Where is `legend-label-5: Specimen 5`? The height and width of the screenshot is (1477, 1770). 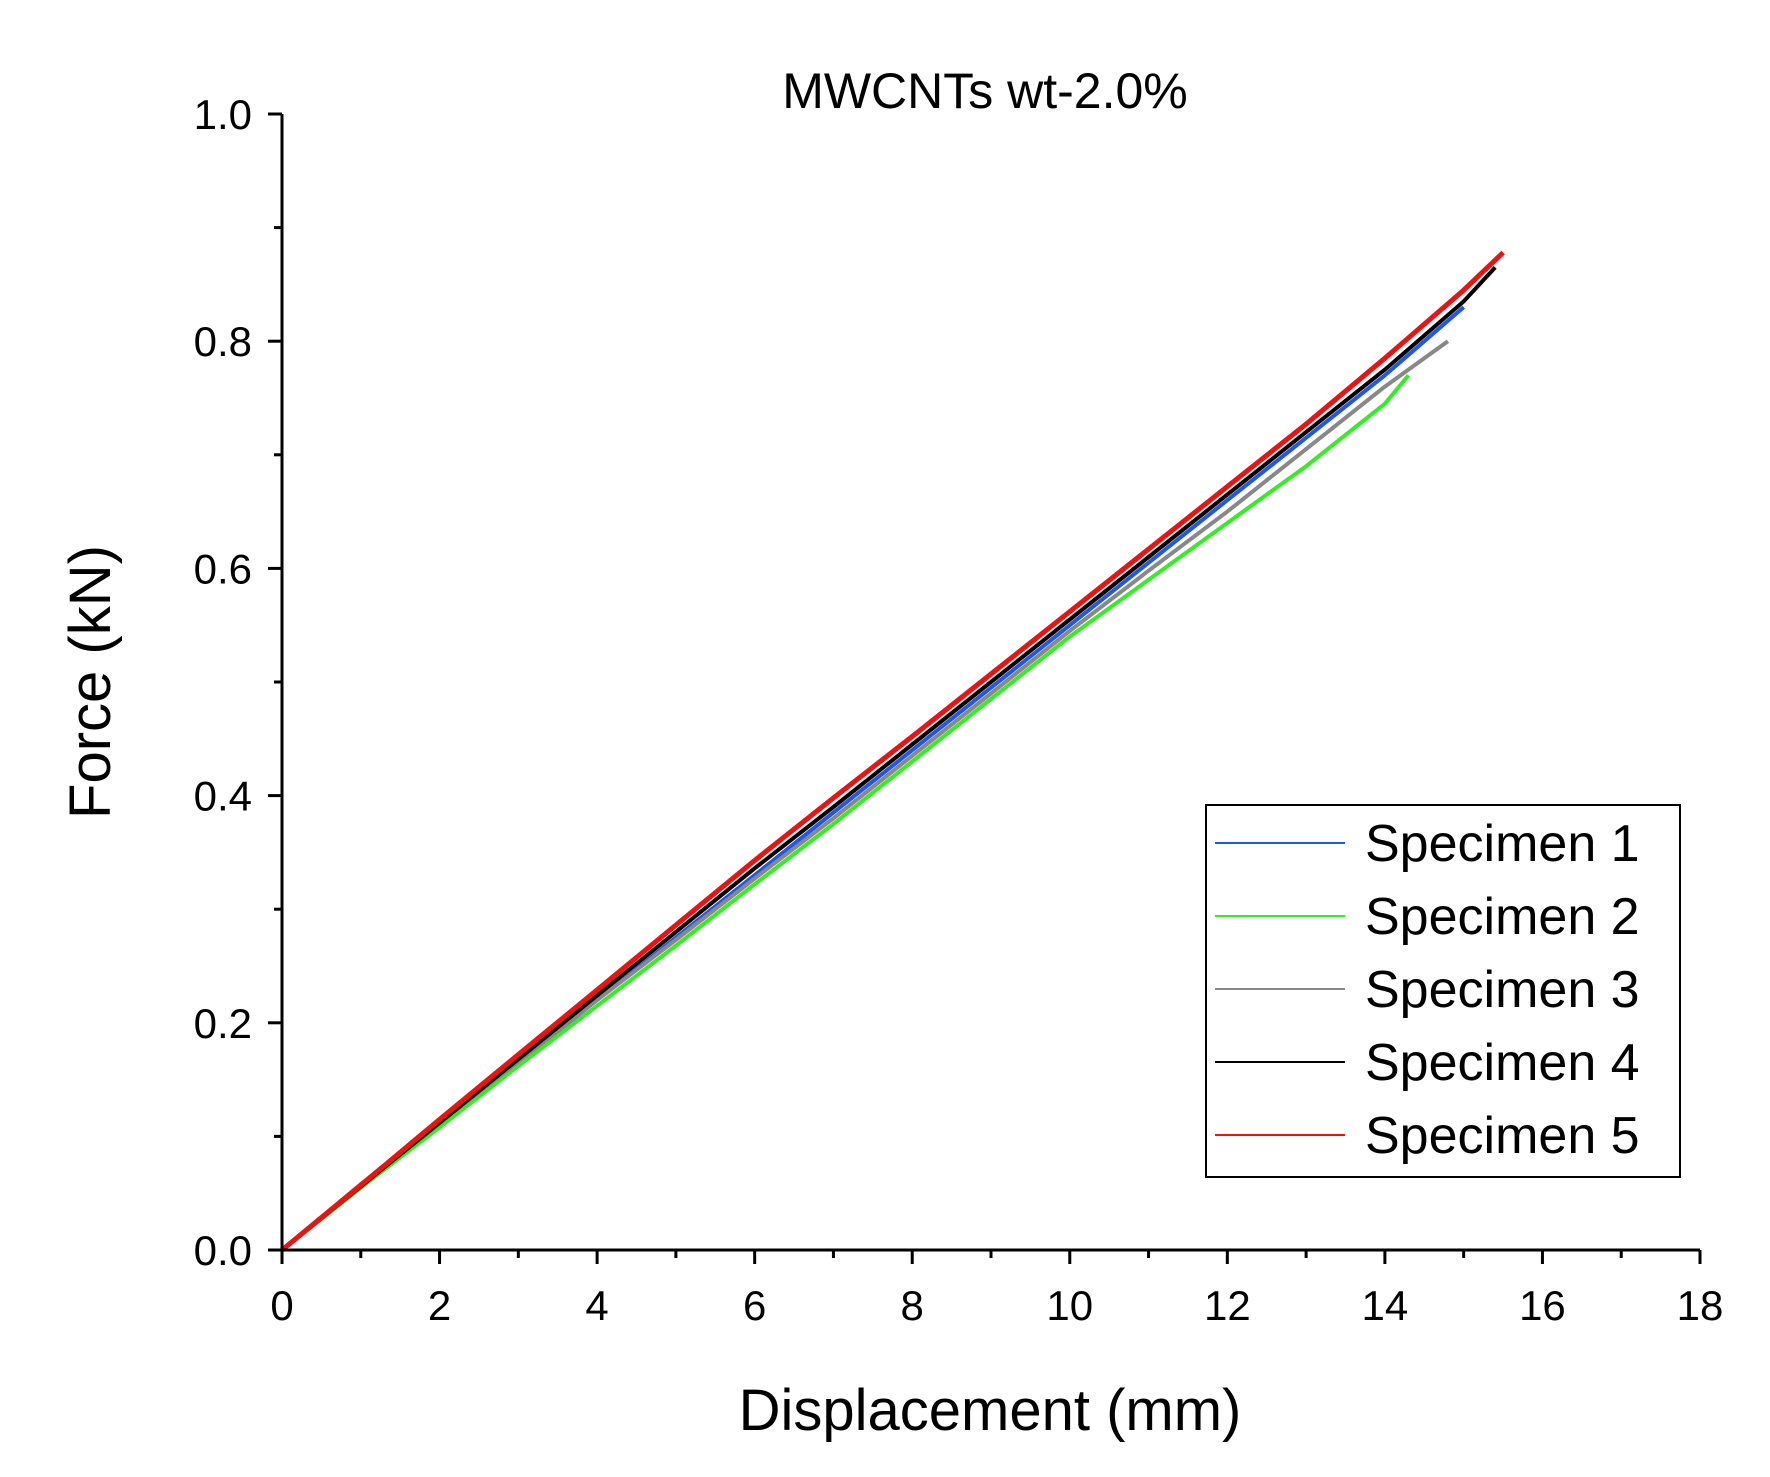 legend-label-5: Specimen 5 is located at coordinates (1502, 1136).